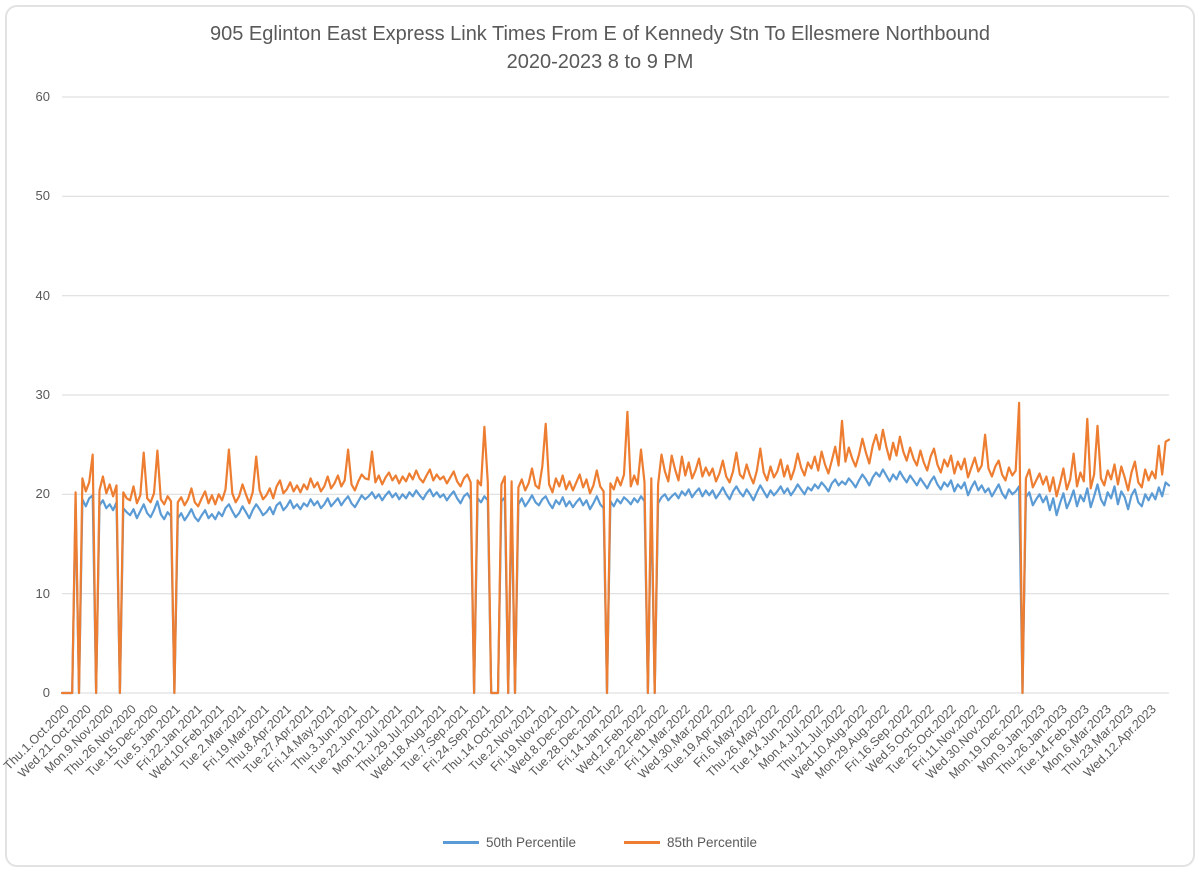 This screenshot has height=872, width=1200. I want to click on chart-title-line-2: 2020-2023 8 to 9 PM, so click(600, 62).